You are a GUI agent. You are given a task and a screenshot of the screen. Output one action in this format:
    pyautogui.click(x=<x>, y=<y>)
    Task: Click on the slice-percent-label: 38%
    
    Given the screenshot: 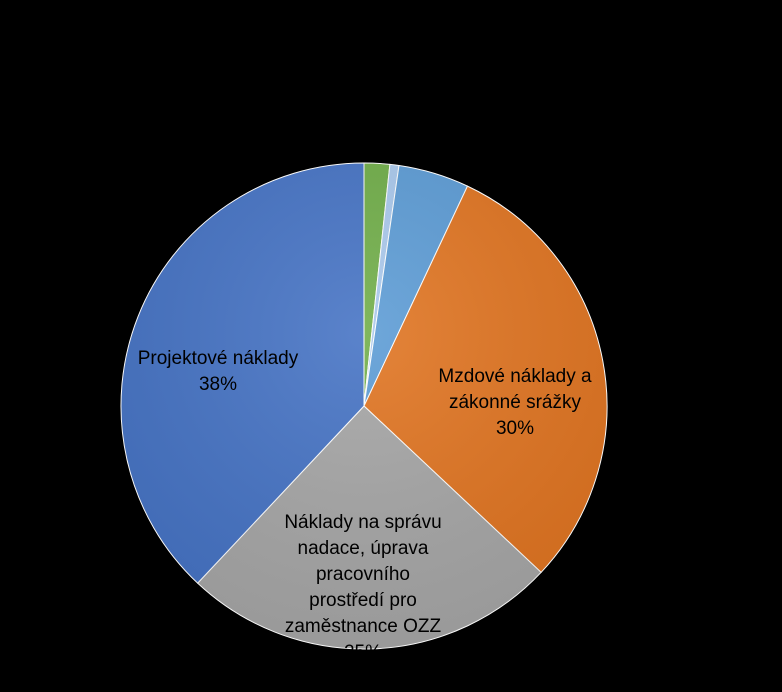 What is the action you would take?
    pyautogui.click(x=218, y=384)
    